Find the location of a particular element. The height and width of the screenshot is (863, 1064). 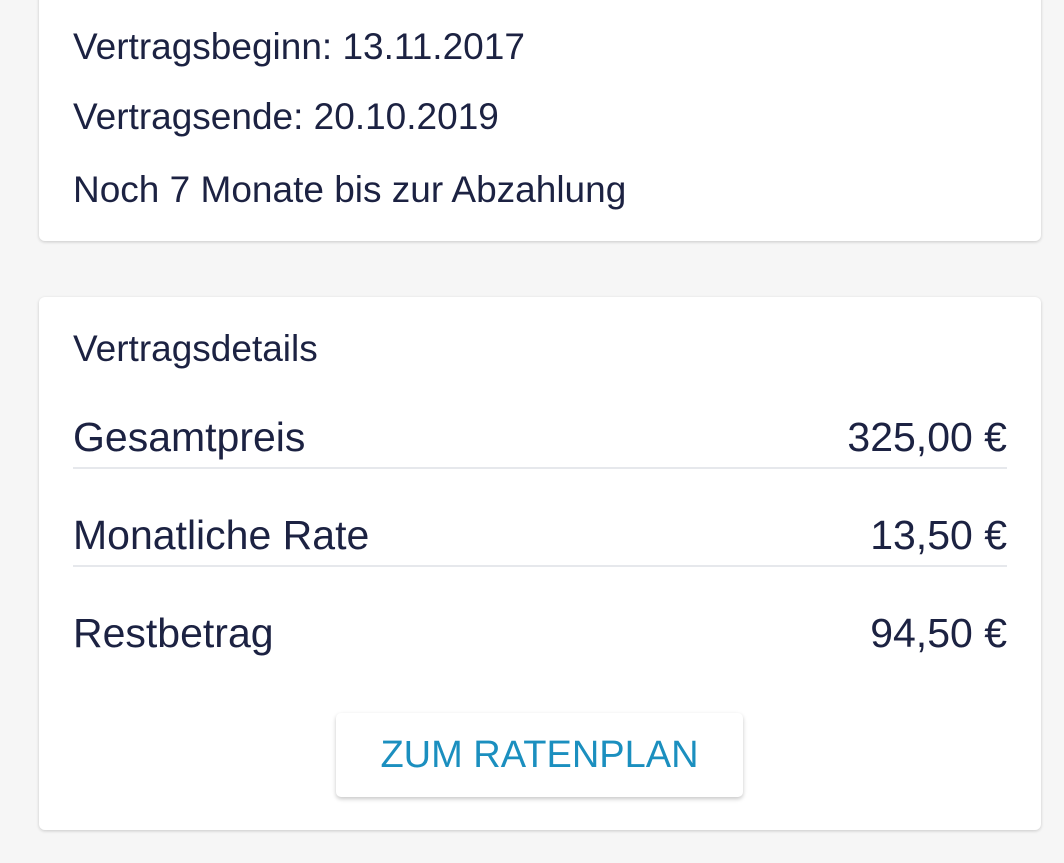

detail-label: Restbetrag is located at coordinates (173, 633).